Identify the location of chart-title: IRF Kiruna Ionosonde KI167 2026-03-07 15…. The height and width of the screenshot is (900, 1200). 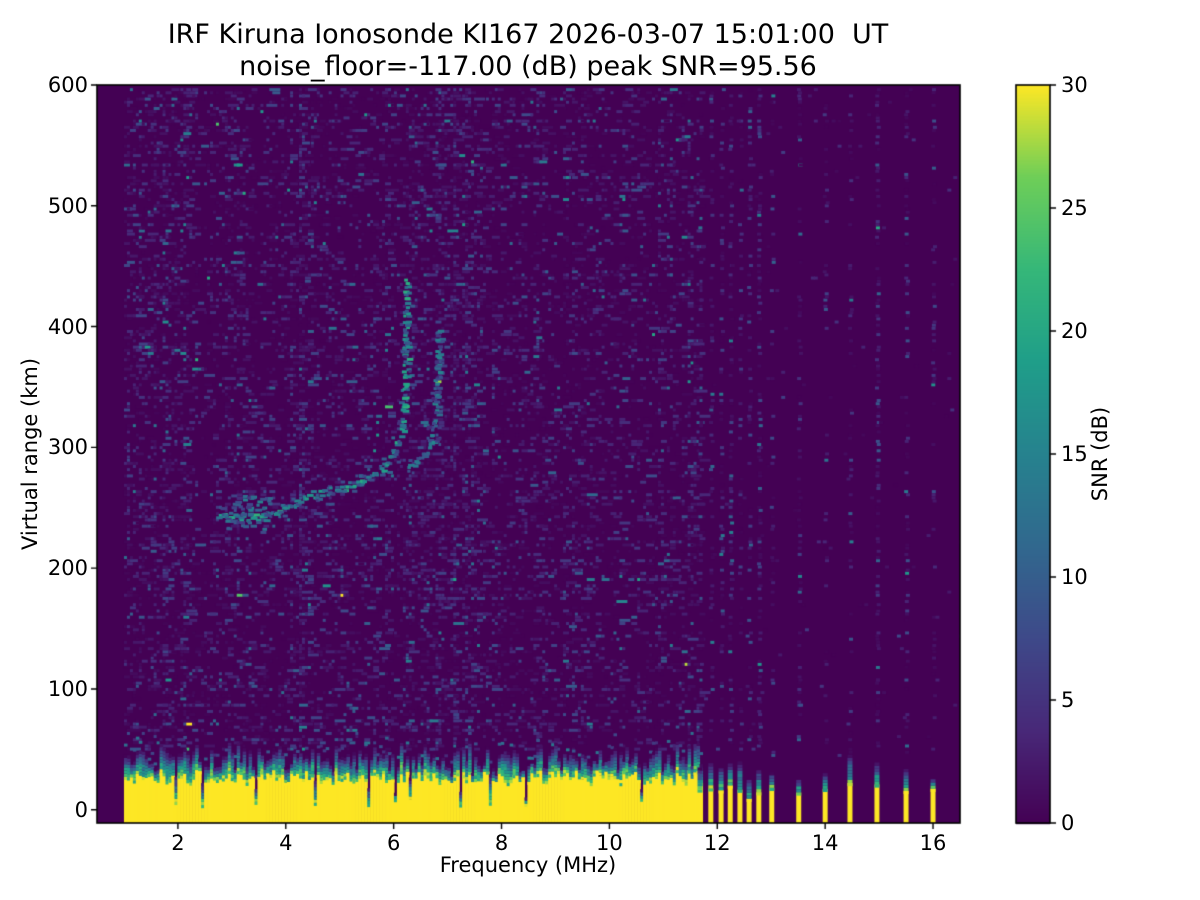
(528, 34).